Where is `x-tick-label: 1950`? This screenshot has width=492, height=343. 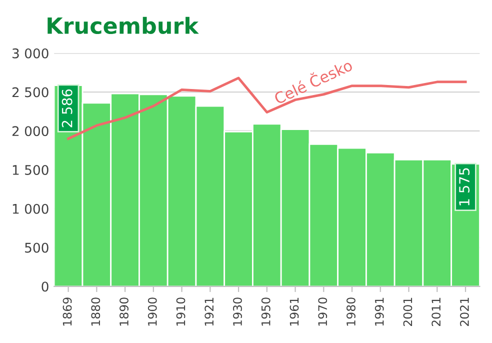 x-tick-label: 1950 is located at coordinates (265, 312).